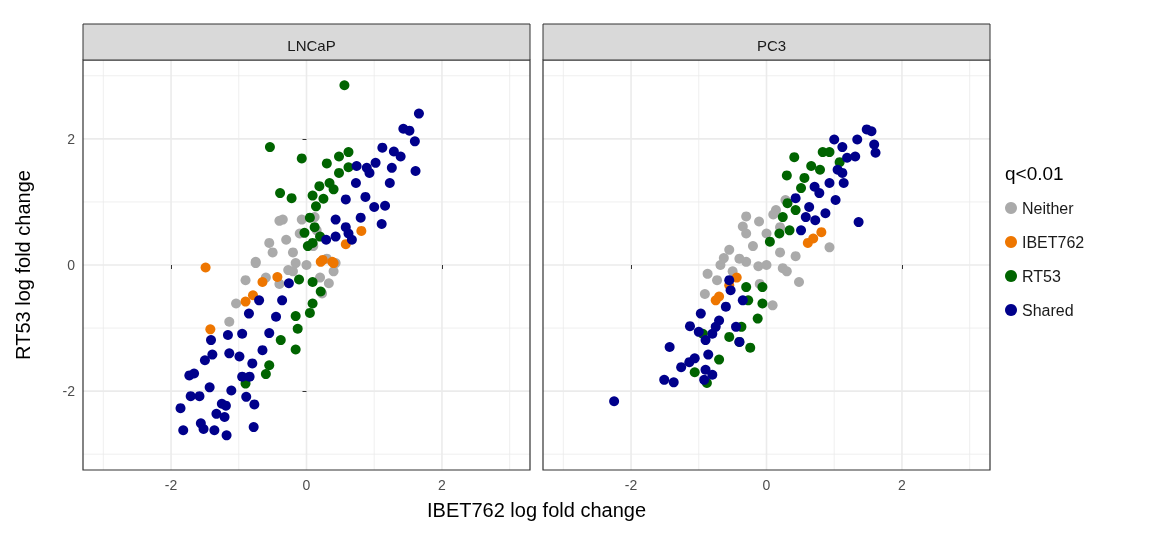  What do you see at coordinates (1048, 208) in the screenshot?
I see `legend-label: Neither` at bounding box center [1048, 208].